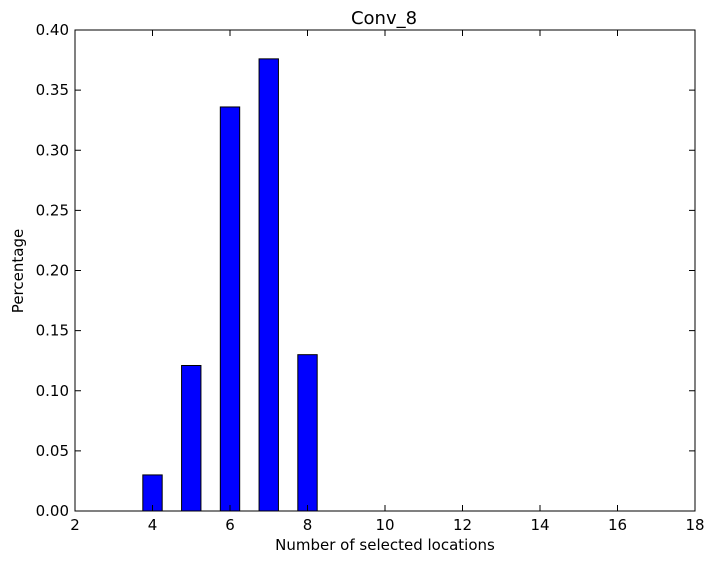 The width and height of the screenshot is (715, 563). I want to click on y-tick-label: 0.05, so click(52, 451).